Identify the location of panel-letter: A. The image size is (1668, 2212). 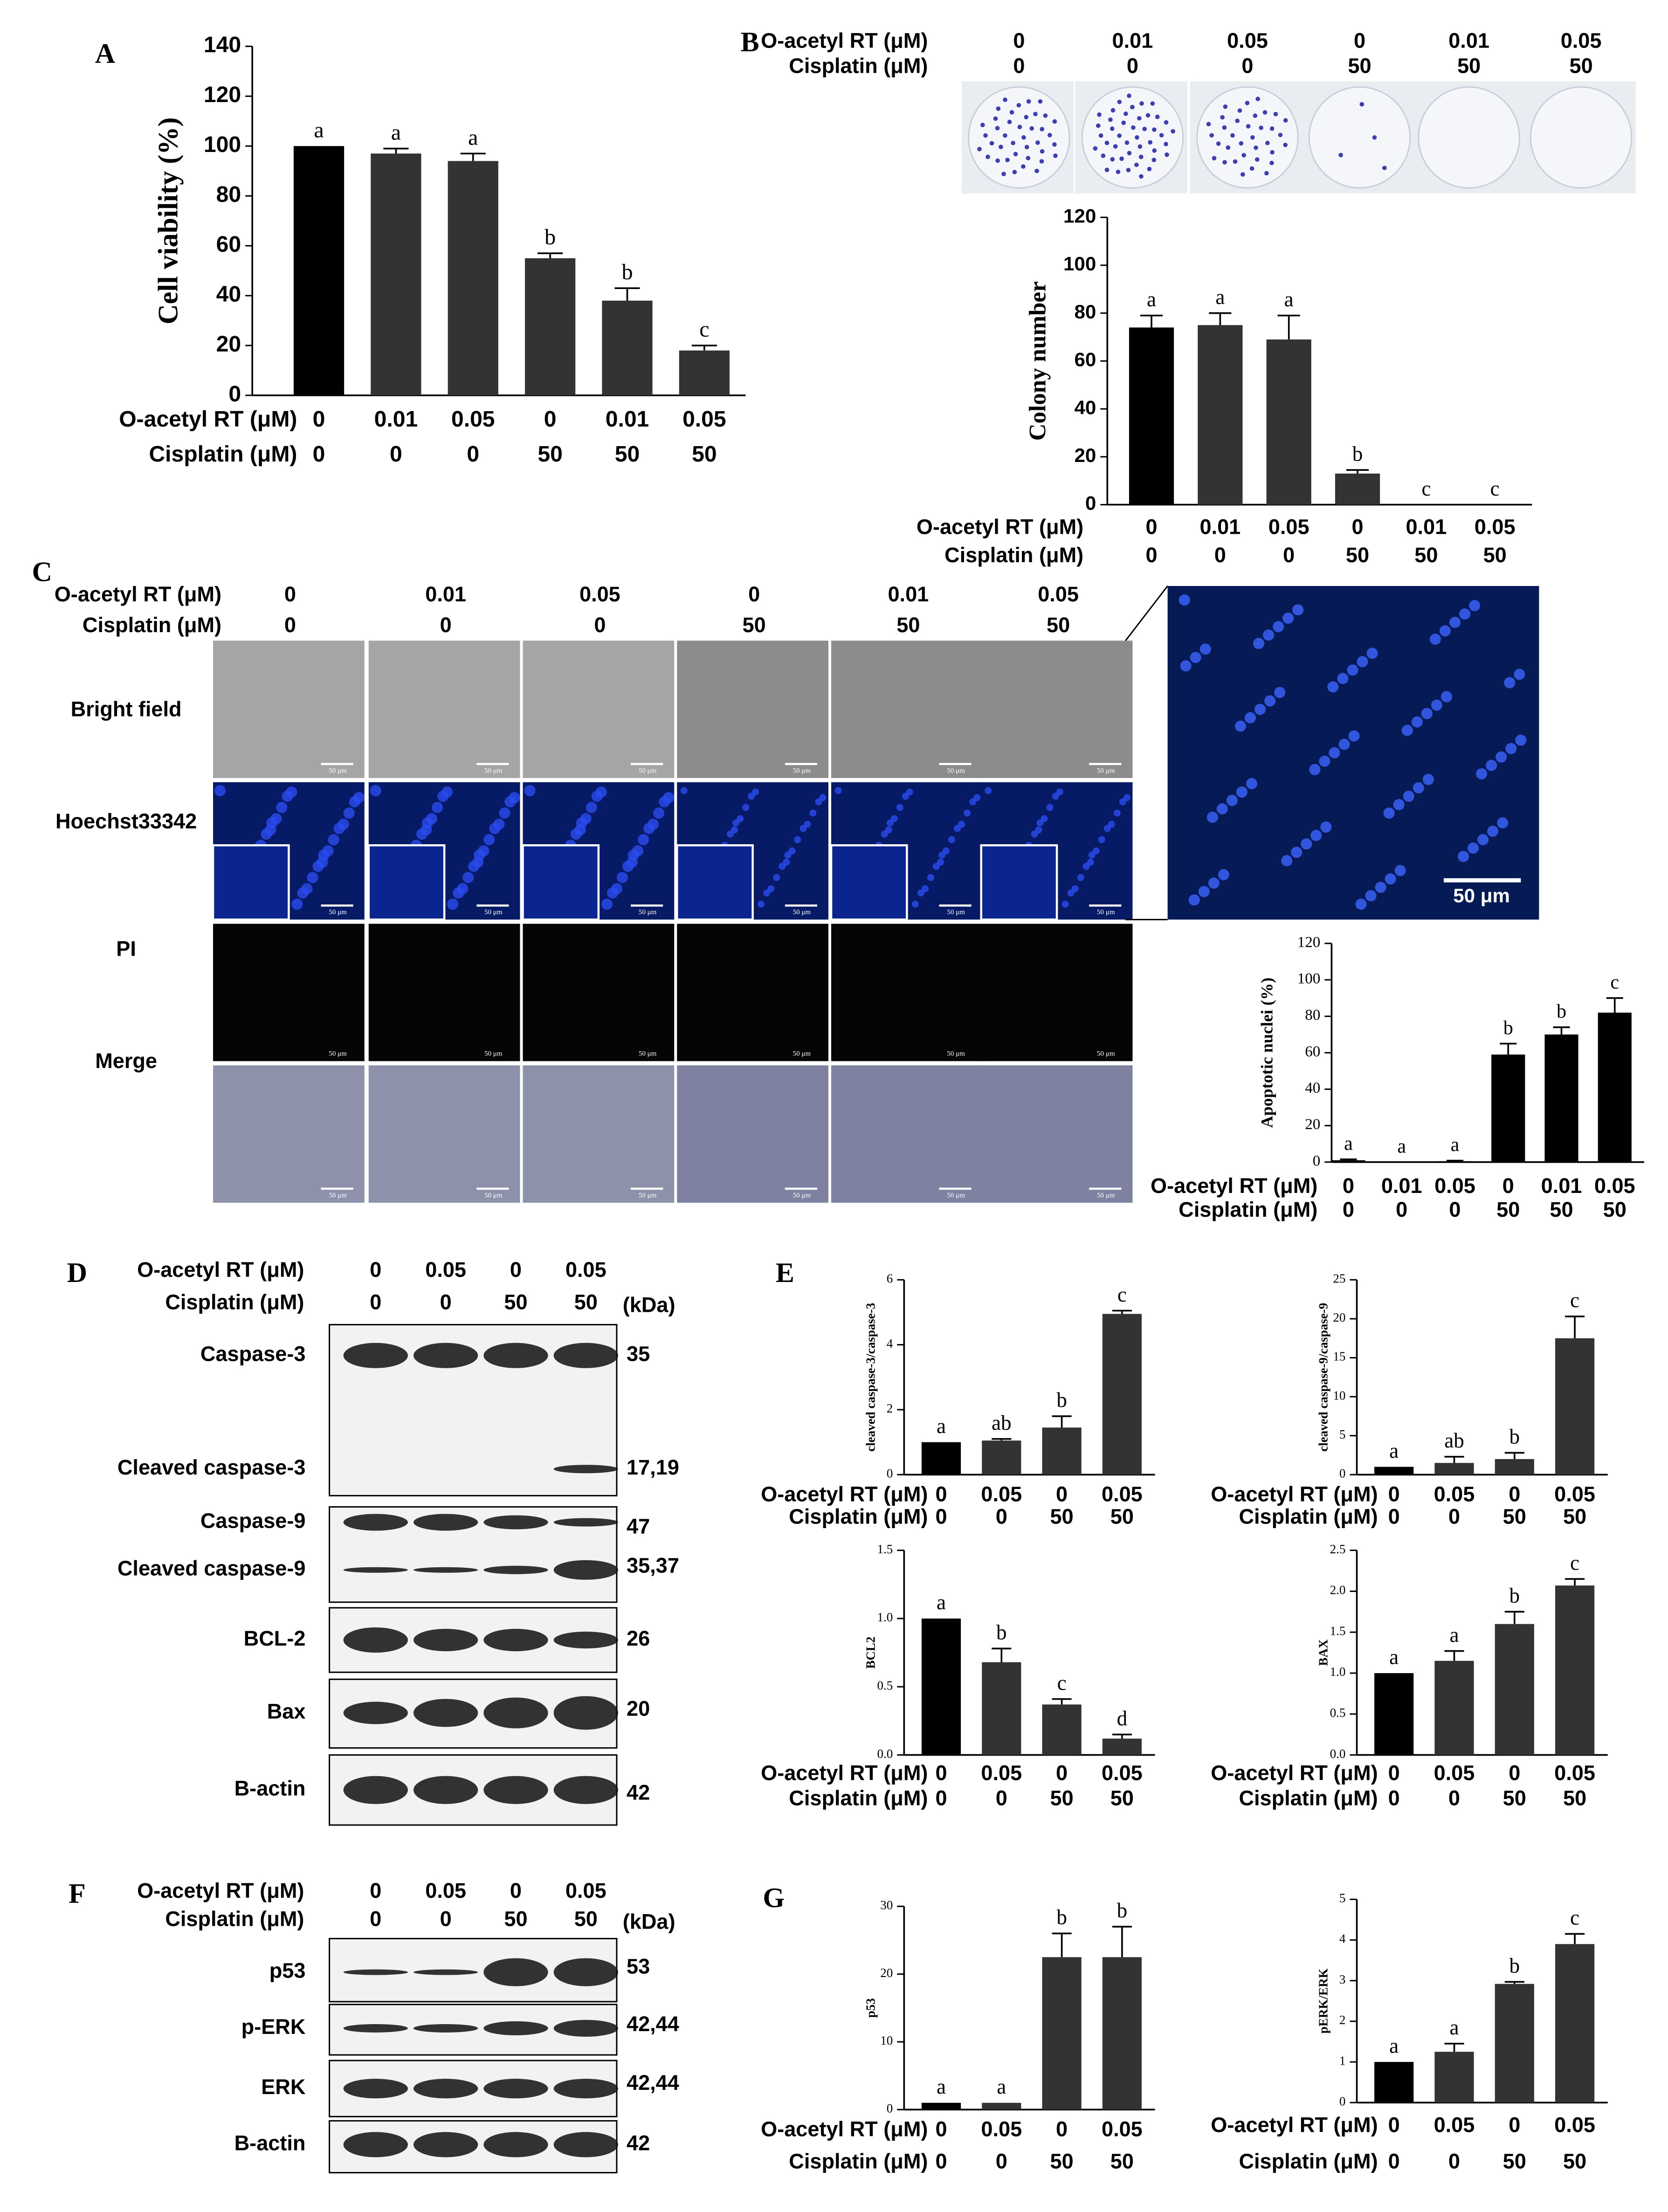
(105, 53).